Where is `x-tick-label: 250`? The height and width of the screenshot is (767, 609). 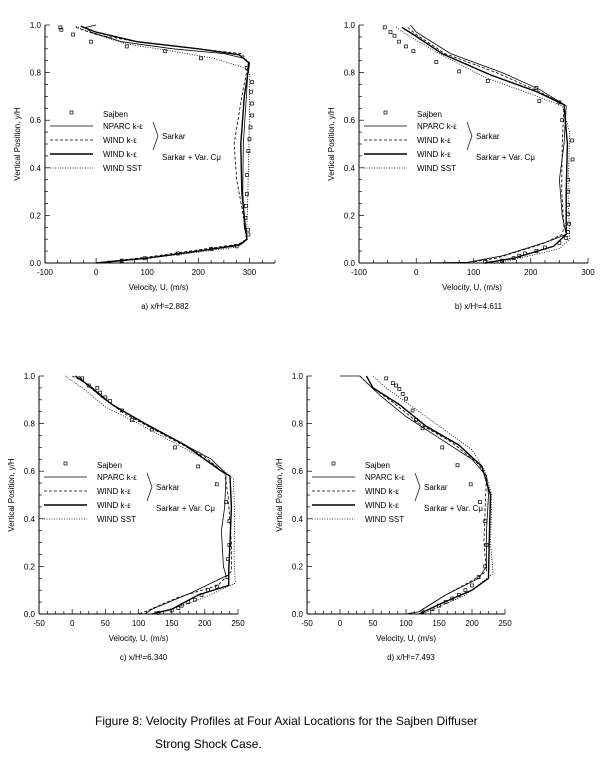
x-tick-label: 250 is located at coordinates (238, 623).